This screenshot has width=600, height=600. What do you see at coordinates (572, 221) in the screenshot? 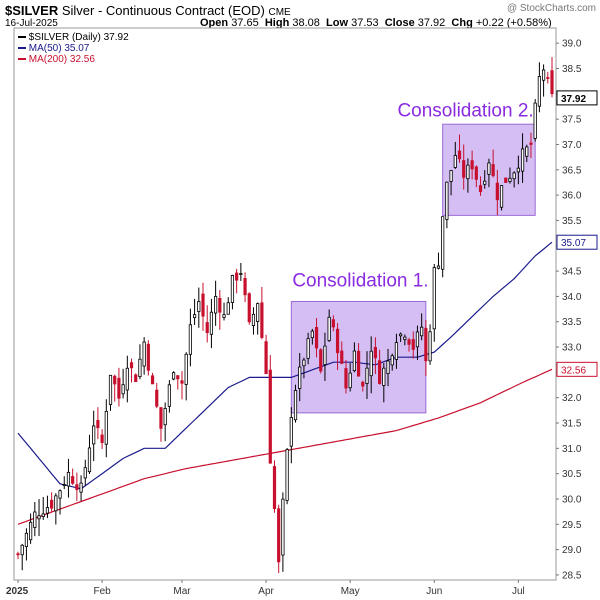
I see `y-tick-label: 35.5` at bounding box center [572, 221].